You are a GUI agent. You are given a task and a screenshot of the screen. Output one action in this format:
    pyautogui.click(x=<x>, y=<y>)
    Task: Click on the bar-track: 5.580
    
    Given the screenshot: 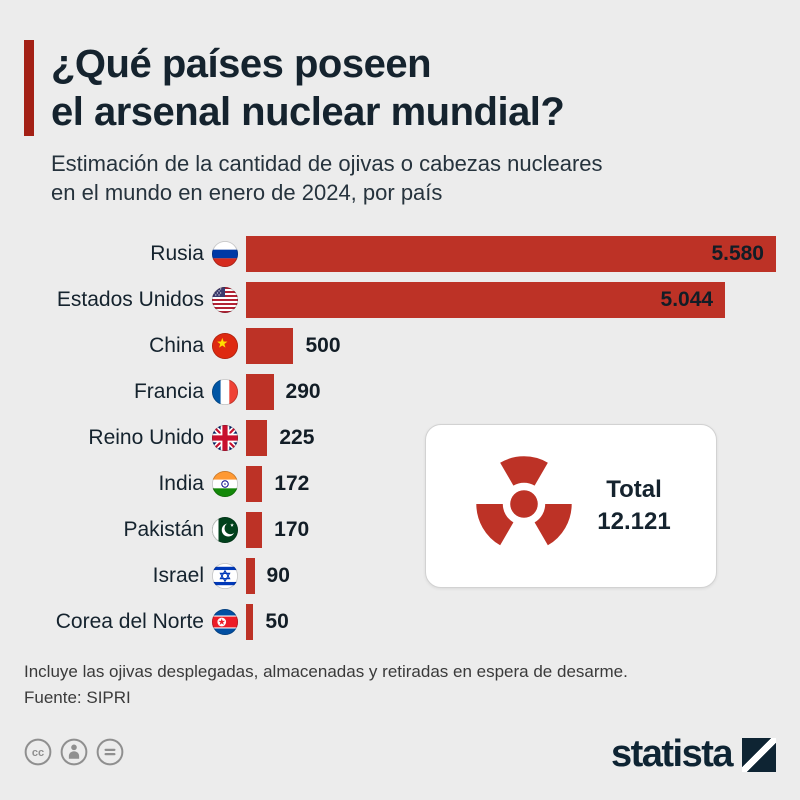 What is the action you would take?
    pyautogui.click(x=511, y=254)
    